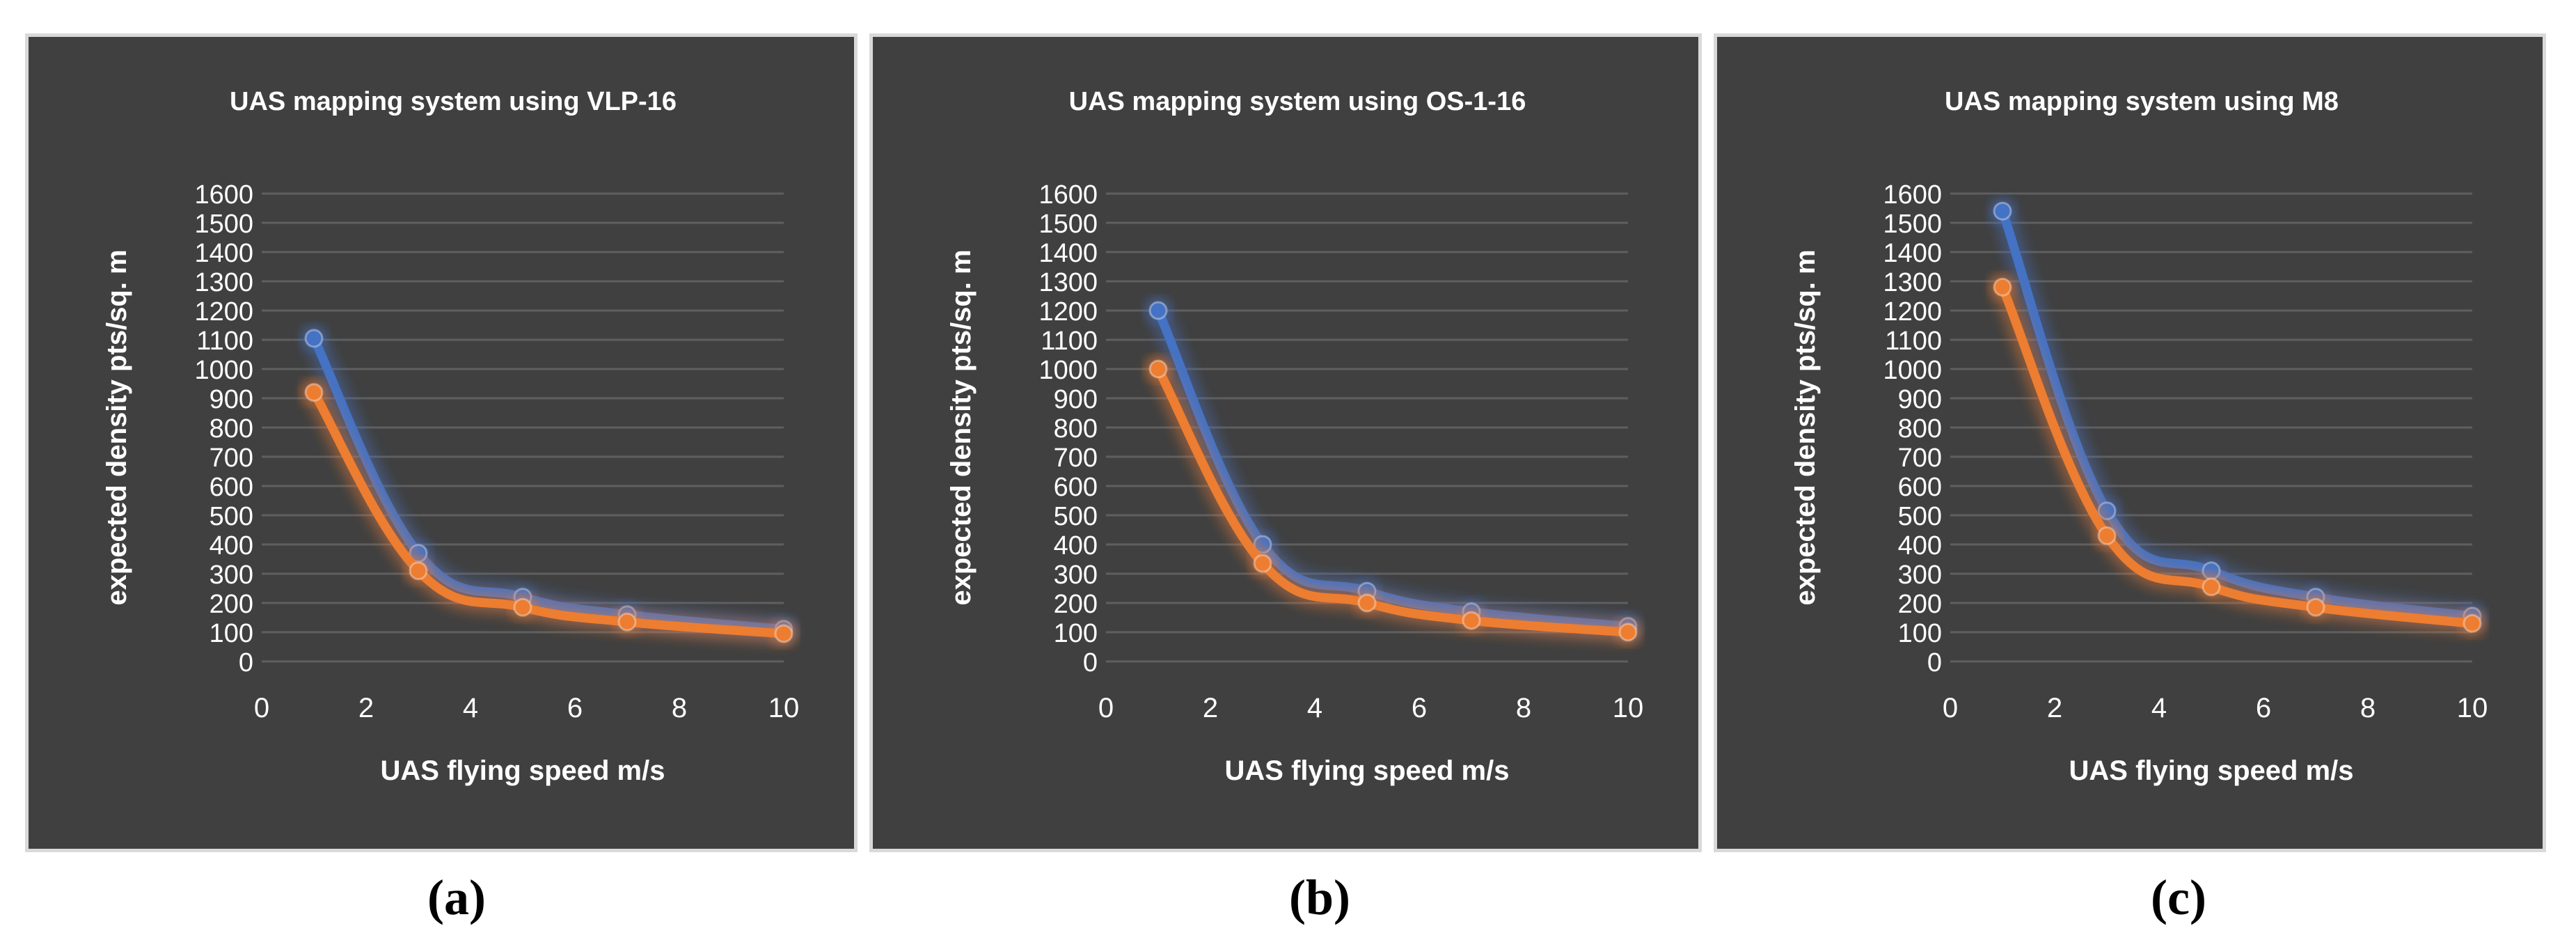 The height and width of the screenshot is (949, 2576). I want to click on caption-a: (a), so click(456, 897).